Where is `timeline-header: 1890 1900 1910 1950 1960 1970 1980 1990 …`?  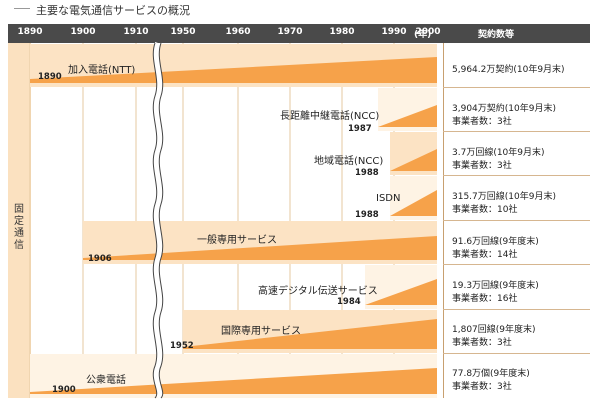 timeline-header: 1890 1900 1910 1950 1960 1970 1980 1990 … is located at coordinates (299, 33).